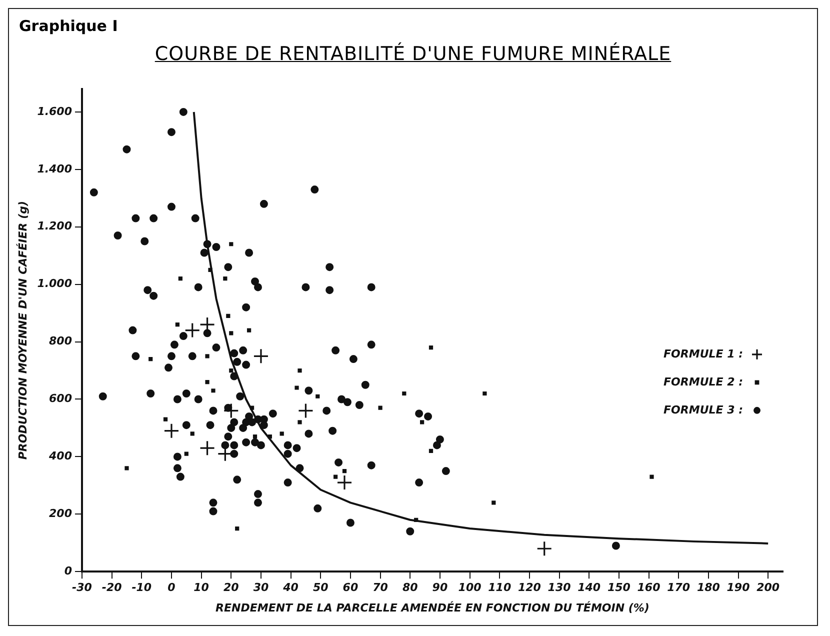 The image size is (830, 636). I want to click on x-tick-label: 200, so click(768, 587).